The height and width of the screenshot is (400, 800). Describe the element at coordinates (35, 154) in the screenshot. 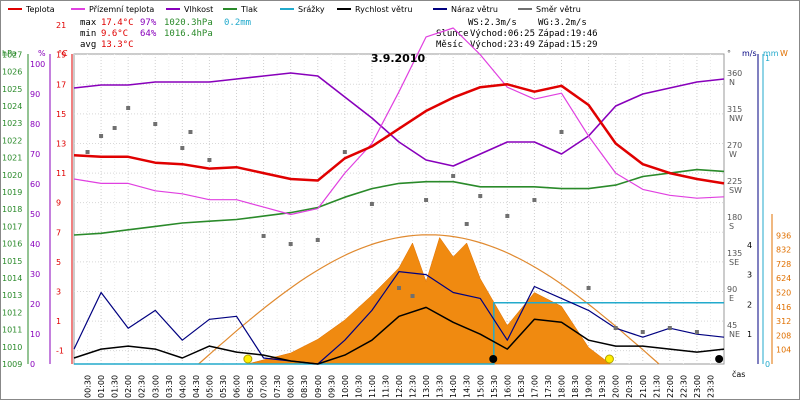

I see `humidity-tick-label: 70` at that location.